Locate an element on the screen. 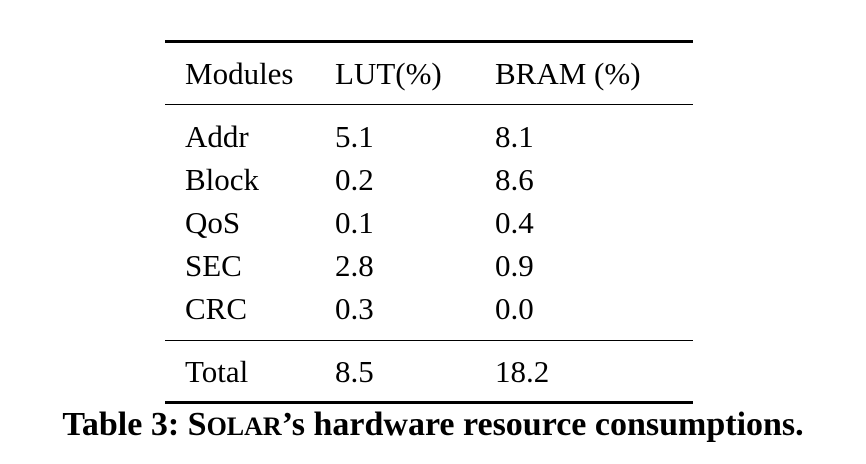 This screenshot has height=464, width=866. table-row: Addr 5.1 8.1 is located at coordinates (429, 131).